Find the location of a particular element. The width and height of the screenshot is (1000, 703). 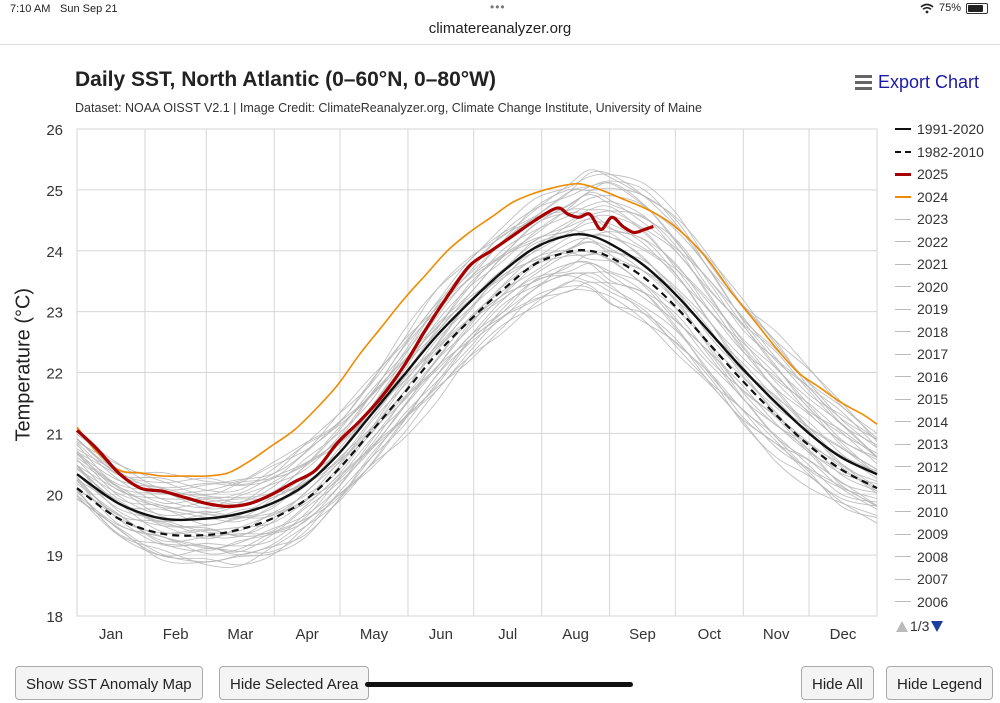

legend-label: 2010 is located at coordinates (933, 511).